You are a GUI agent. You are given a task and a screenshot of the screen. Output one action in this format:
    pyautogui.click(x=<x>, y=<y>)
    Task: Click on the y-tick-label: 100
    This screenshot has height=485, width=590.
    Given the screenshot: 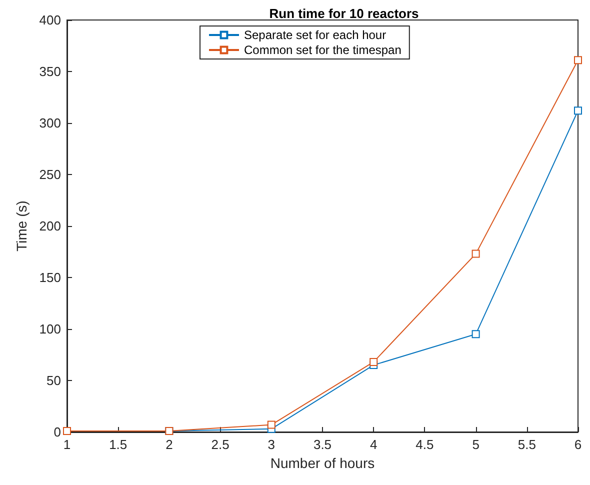 What is the action you would take?
    pyautogui.click(x=50, y=329)
    